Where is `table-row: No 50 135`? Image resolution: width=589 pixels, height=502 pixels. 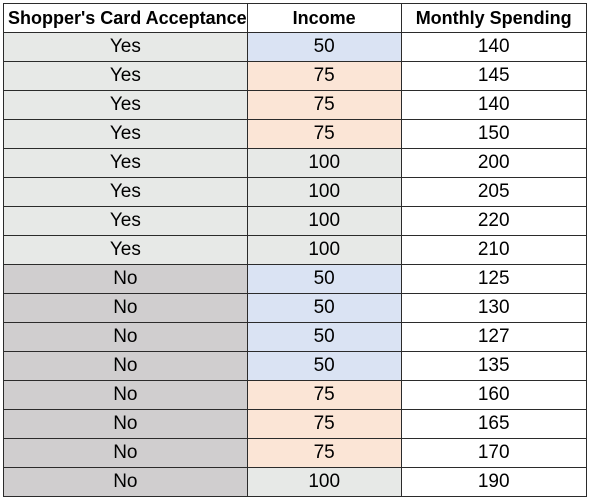
table-row: No 50 135 is located at coordinates (295, 366).